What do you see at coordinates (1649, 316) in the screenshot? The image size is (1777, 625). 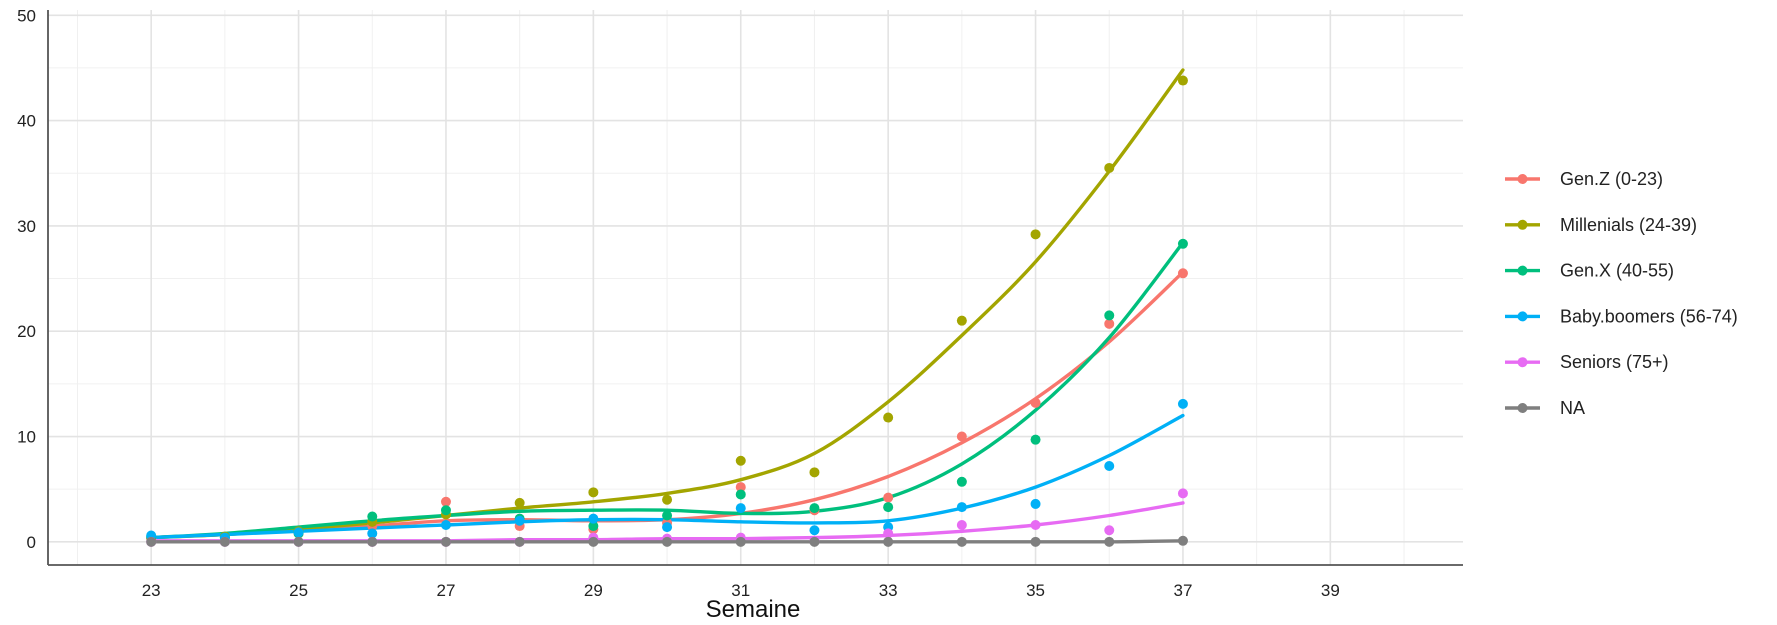 I see `legend-label: Baby.boomers (56-74)` at bounding box center [1649, 316].